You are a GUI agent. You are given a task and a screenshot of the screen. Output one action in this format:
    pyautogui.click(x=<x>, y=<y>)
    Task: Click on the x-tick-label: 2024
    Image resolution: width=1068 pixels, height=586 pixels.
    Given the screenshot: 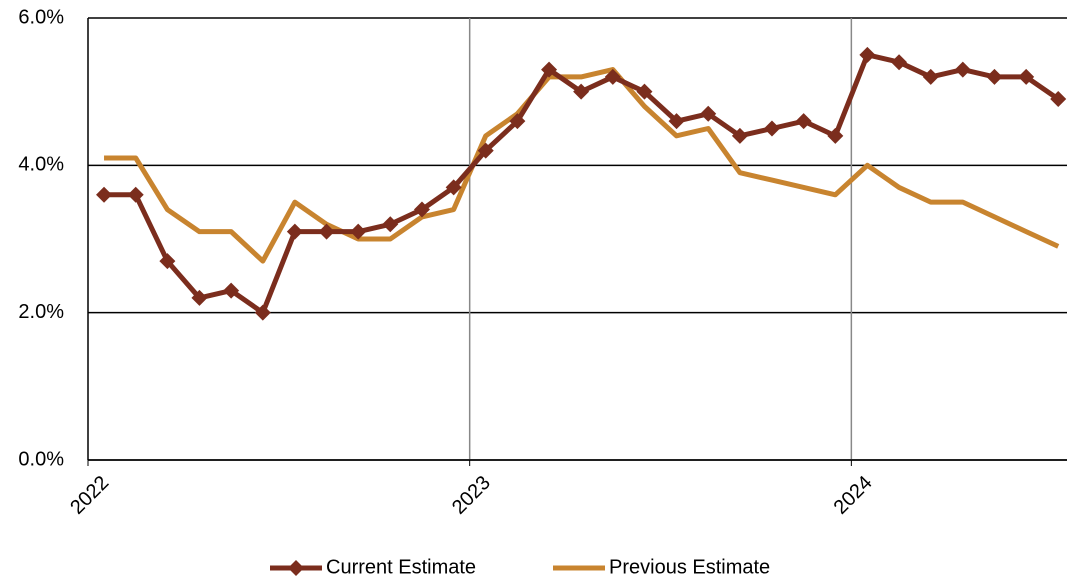 What is the action you would take?
    pyautogui.click(x=853, y=495)
    